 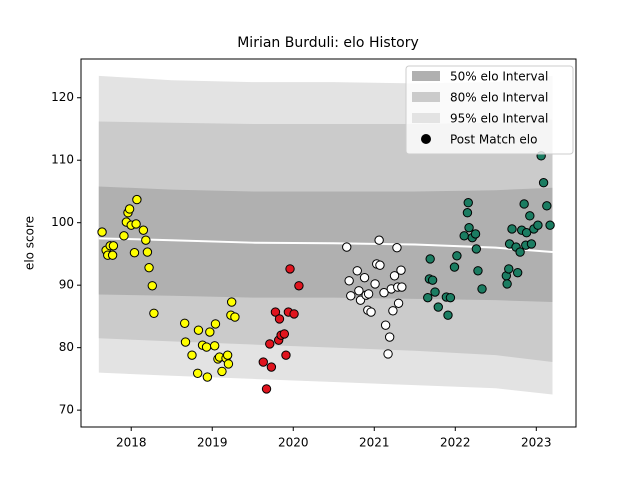 I want to click on x-tick-label: 2023, so click(x=536, y=443).